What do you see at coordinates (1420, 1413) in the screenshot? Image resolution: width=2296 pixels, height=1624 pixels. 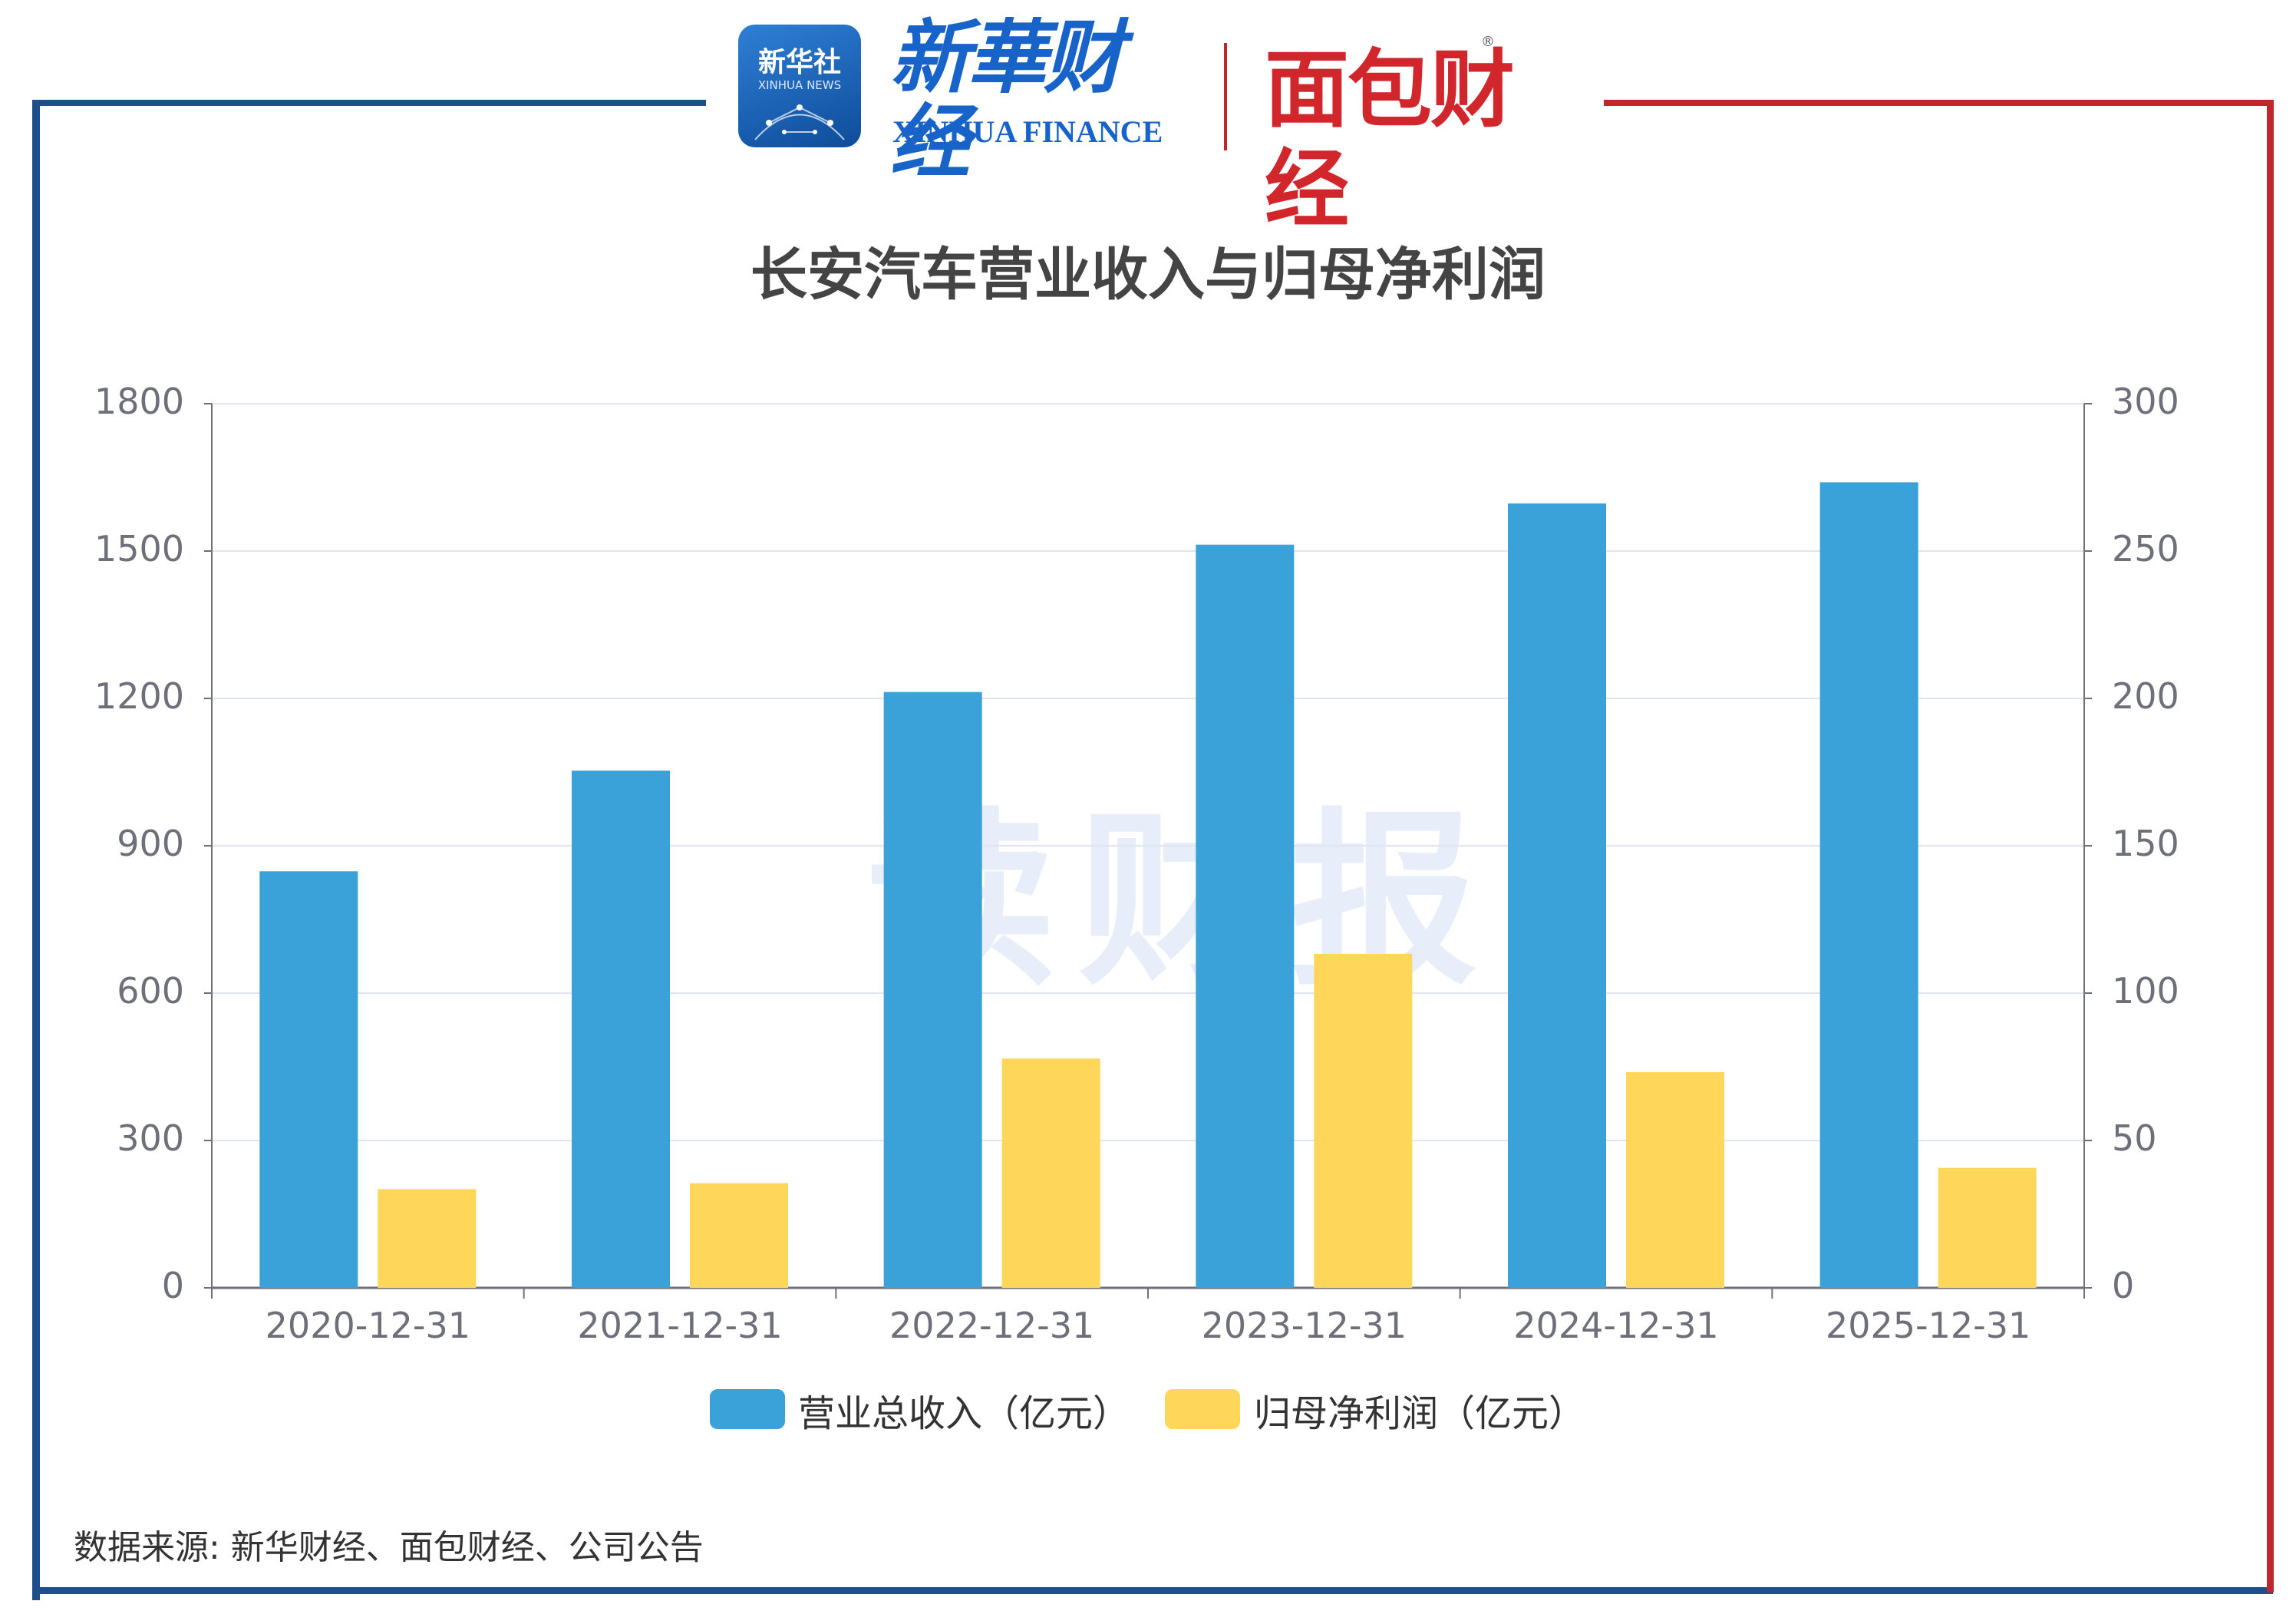 I see `legend-label-profit: 归母净利润（亿元）` at bounding box center [1420, 1413].